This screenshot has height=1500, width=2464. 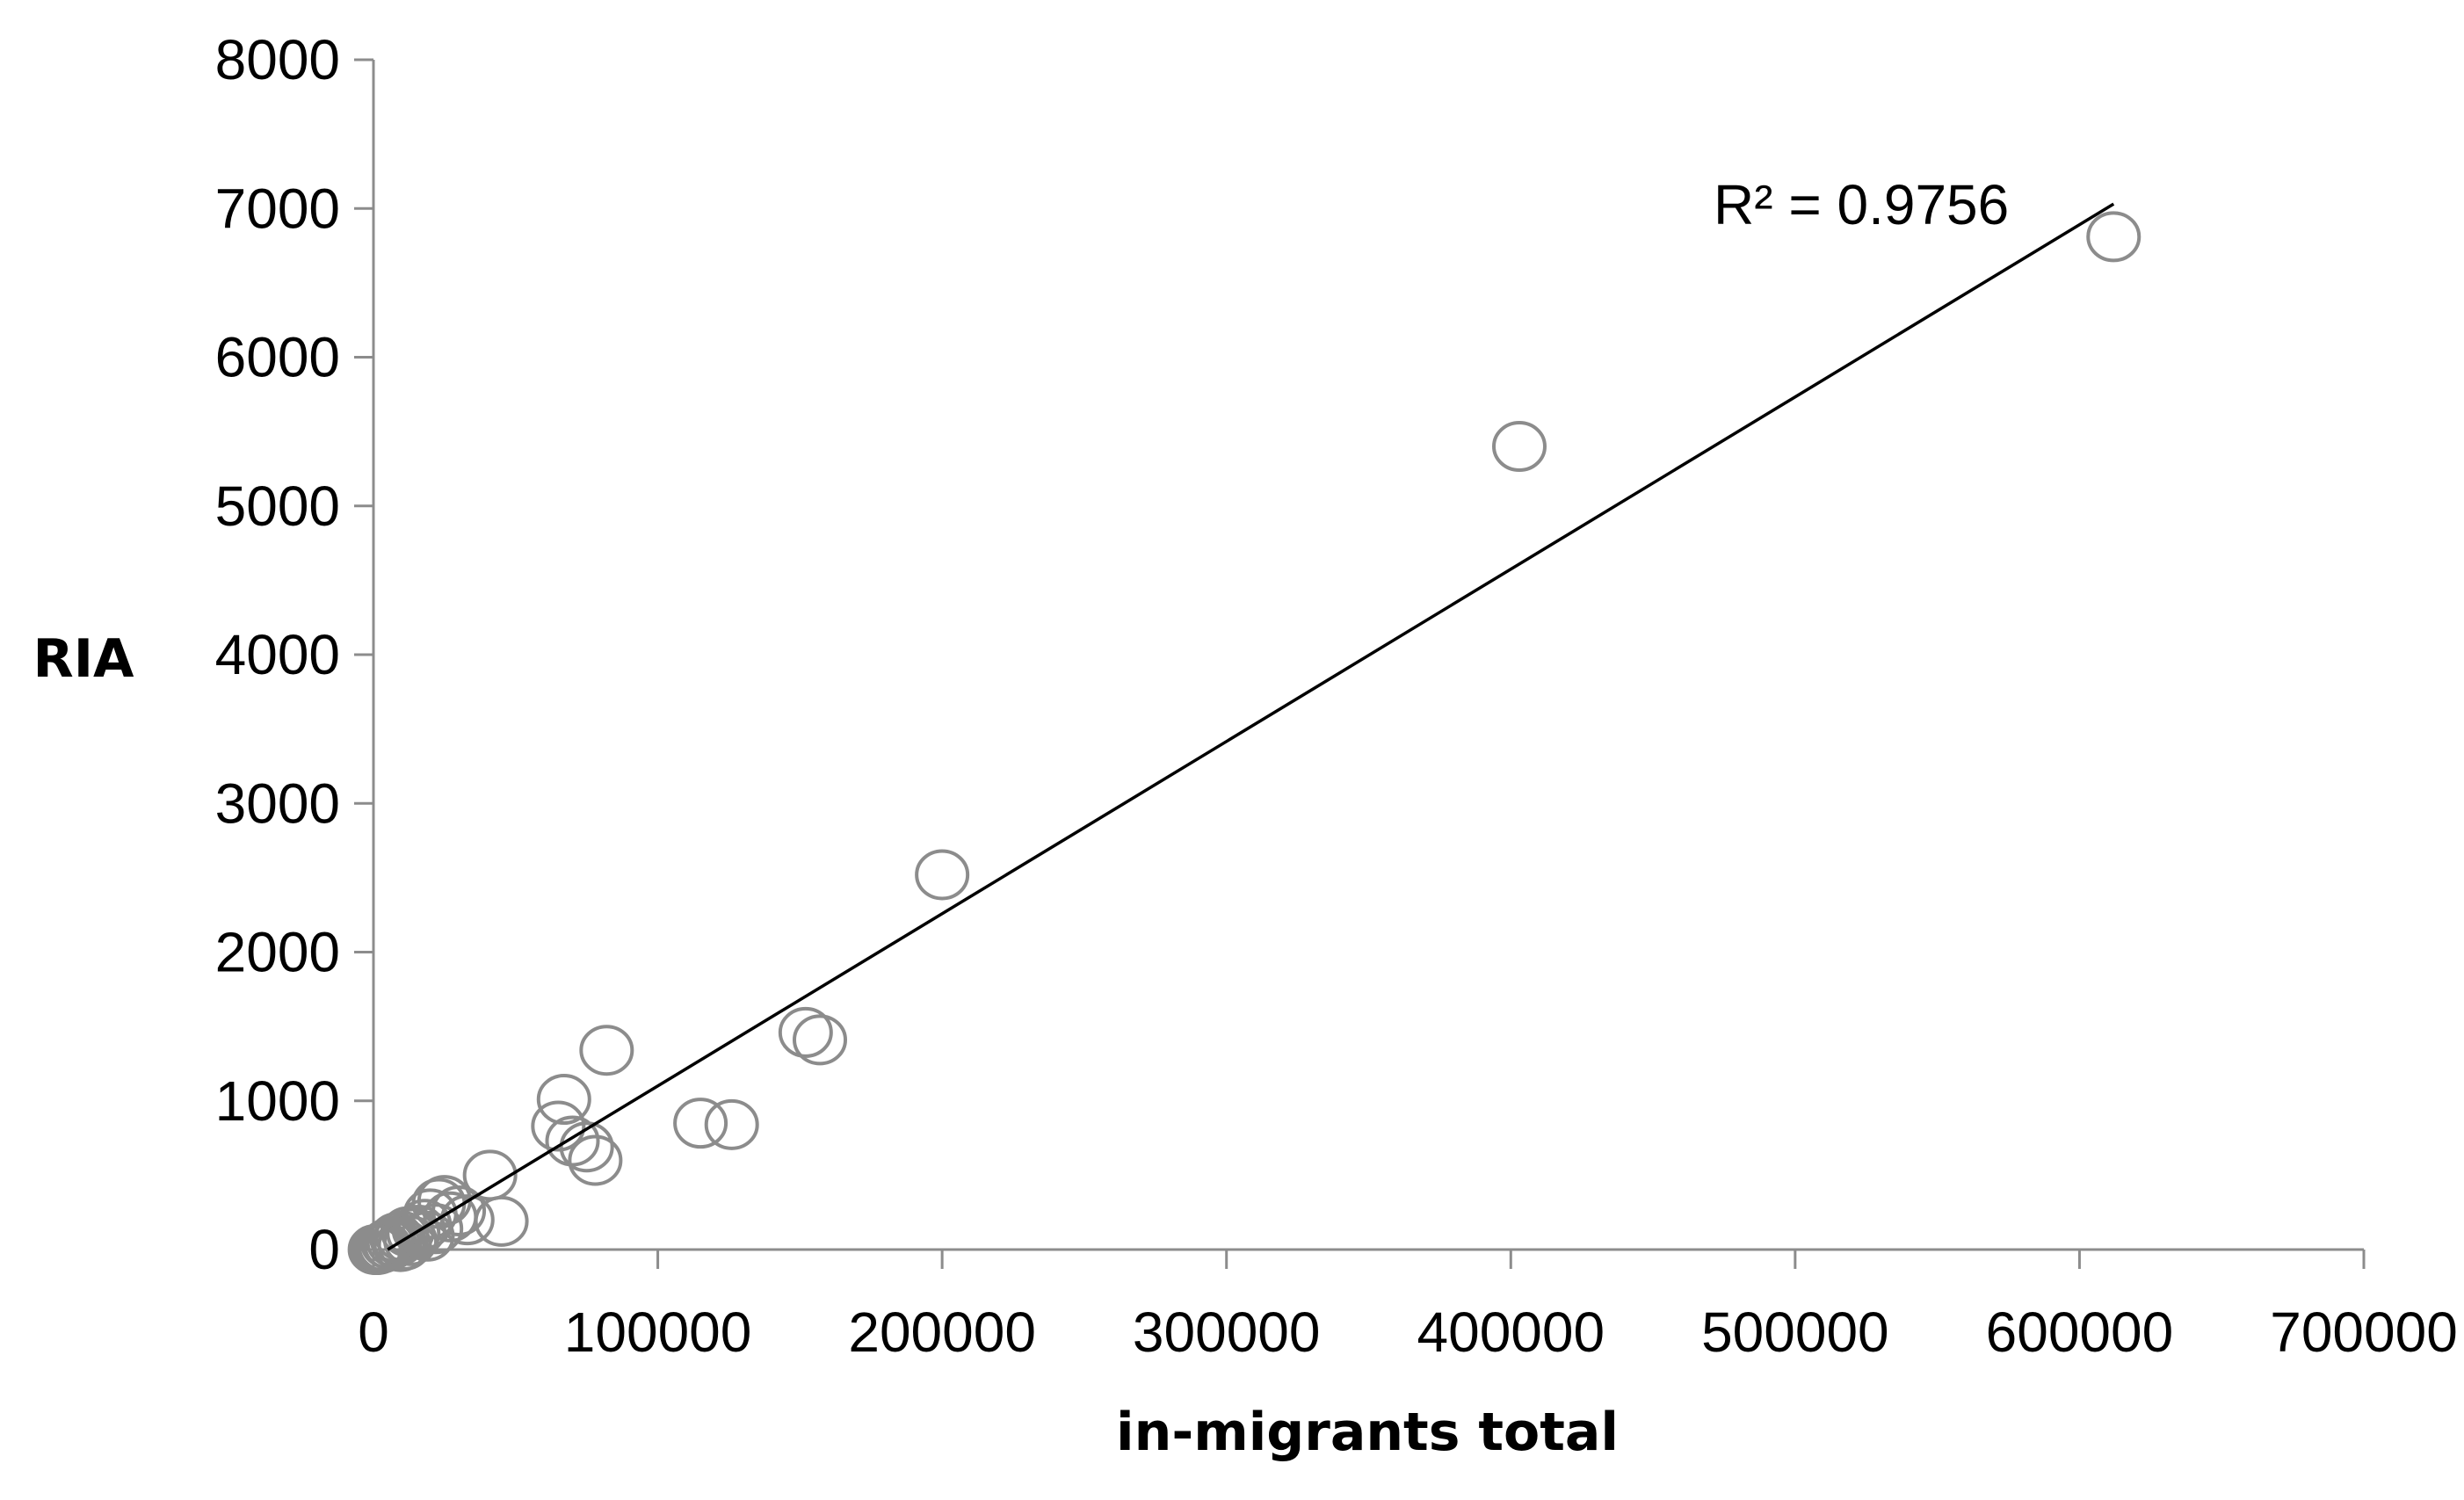 I want to click on x-tick-label: 600000, so click(x=2080, y=1332).